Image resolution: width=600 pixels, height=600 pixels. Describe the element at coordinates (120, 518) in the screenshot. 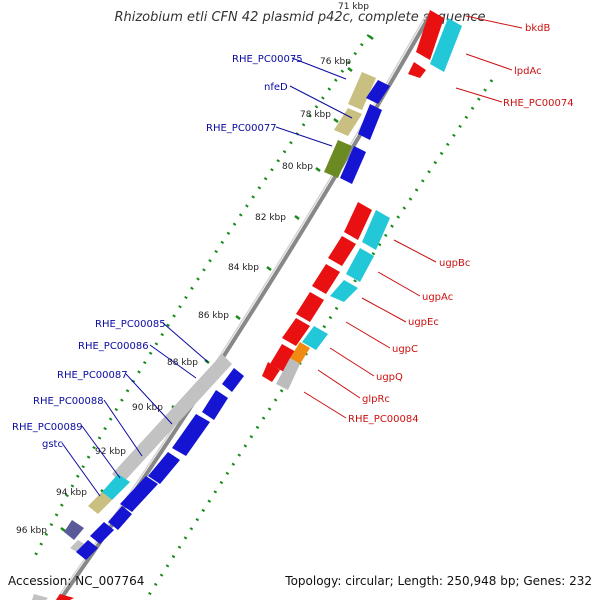

I see `gene-gstc-blue` at that location.